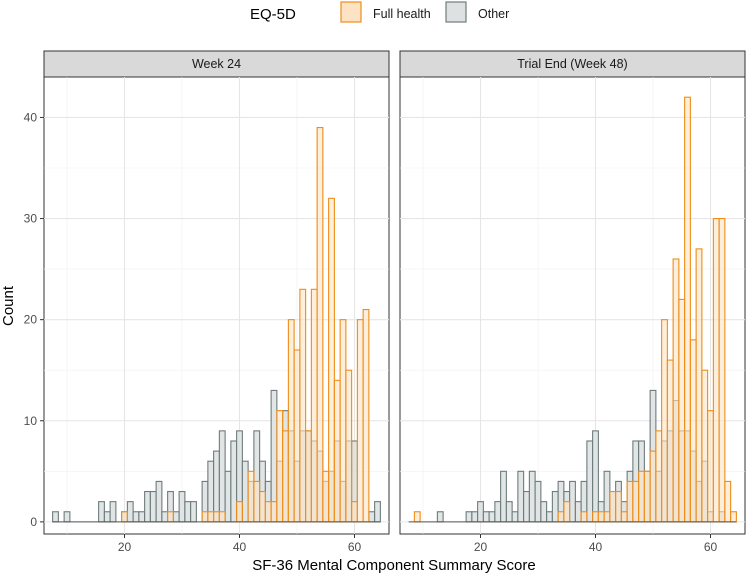  Describe the element at coordinates (351, 12) in the screenshot. I see `legend-key-full-health` at that location.